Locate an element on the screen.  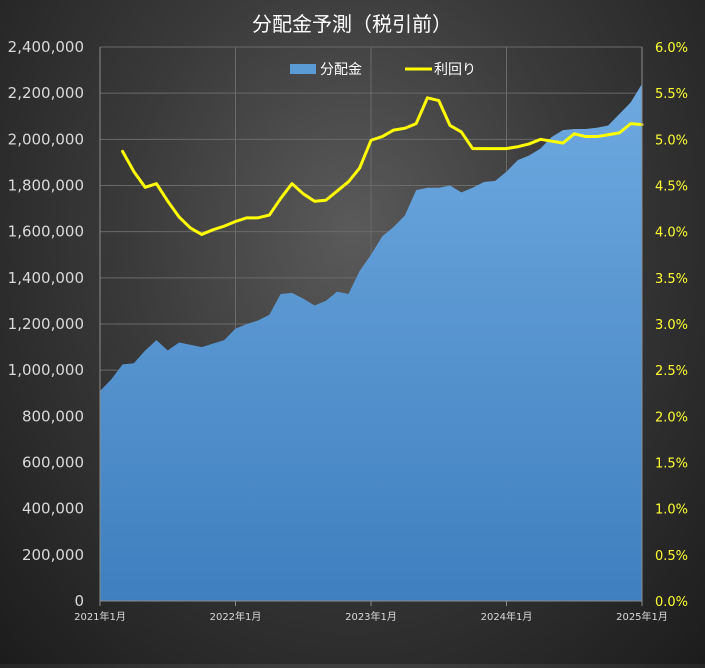
y-right-tick-label: 0.0% is located at coordinates (671, 602).